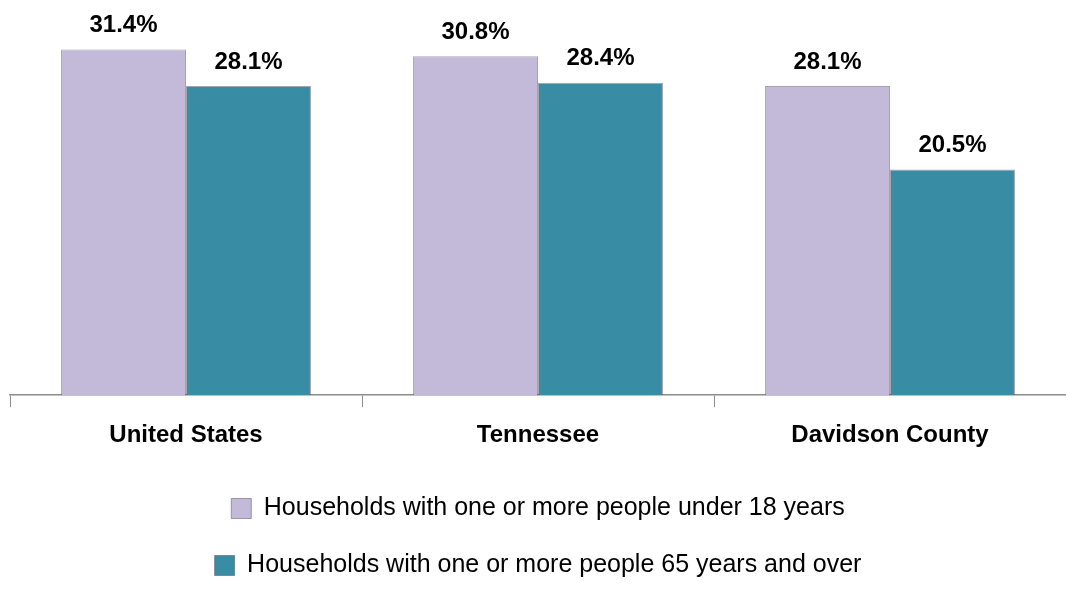 The image size is (1066, 592). I want to click on x-tick-label: United States, so click(186, 434).